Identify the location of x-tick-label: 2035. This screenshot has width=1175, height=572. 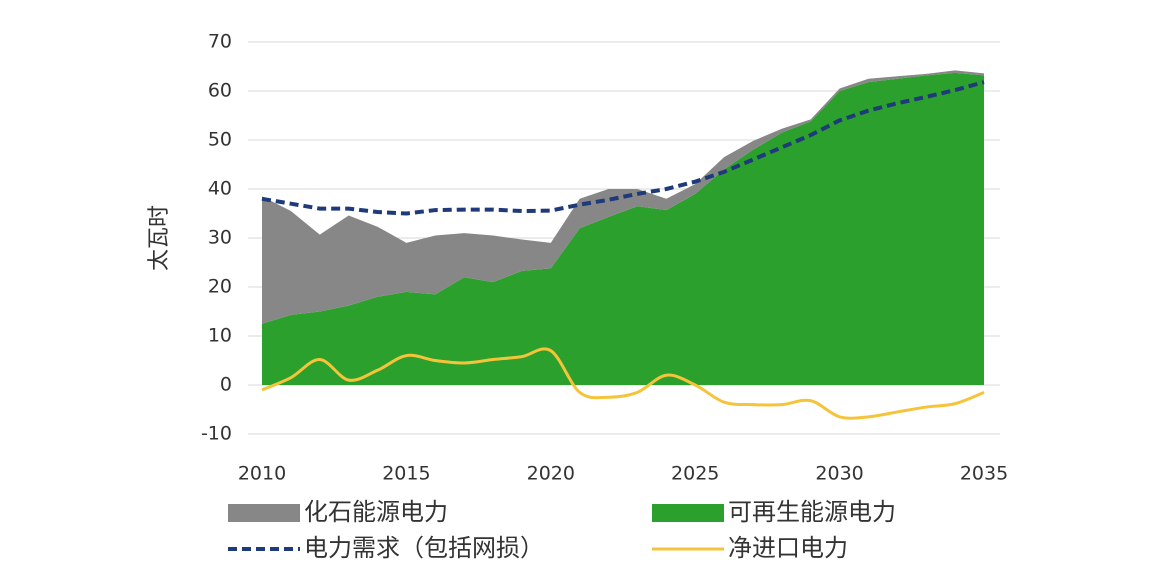
(984, 474).